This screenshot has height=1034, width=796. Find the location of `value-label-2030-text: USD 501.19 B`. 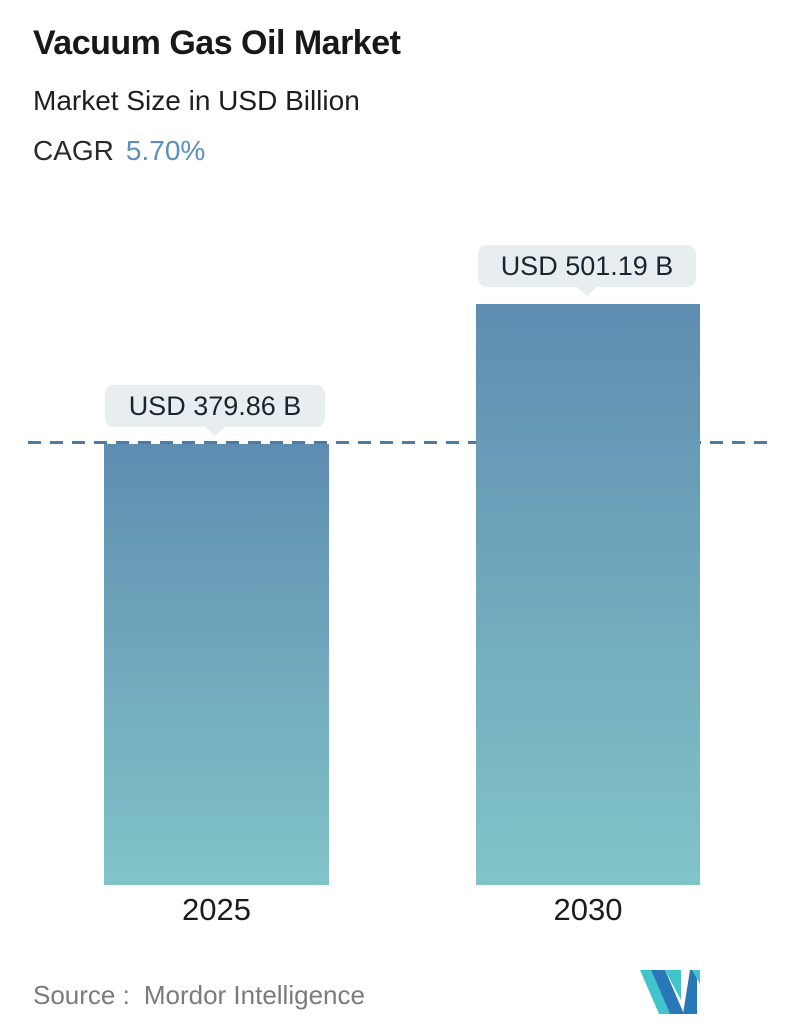

value-label-2030-text: USD 501.19 B is located at coordinates (587, 265).